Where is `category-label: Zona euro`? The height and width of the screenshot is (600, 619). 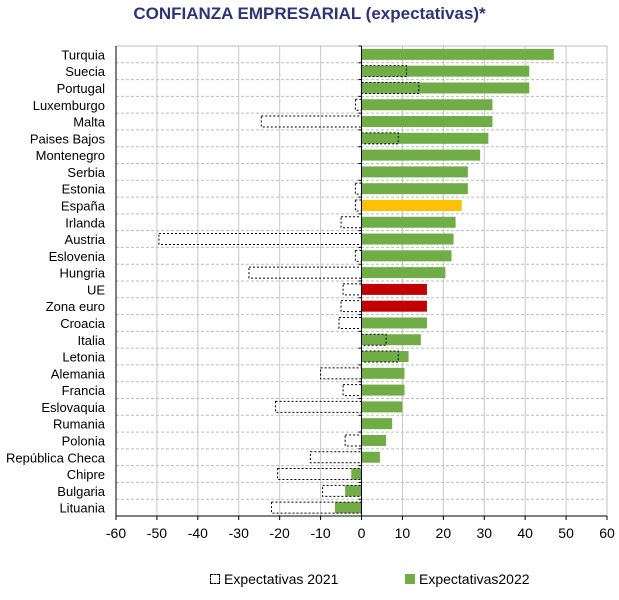 category-label: Zona euro is located at coordinates (75, 306).